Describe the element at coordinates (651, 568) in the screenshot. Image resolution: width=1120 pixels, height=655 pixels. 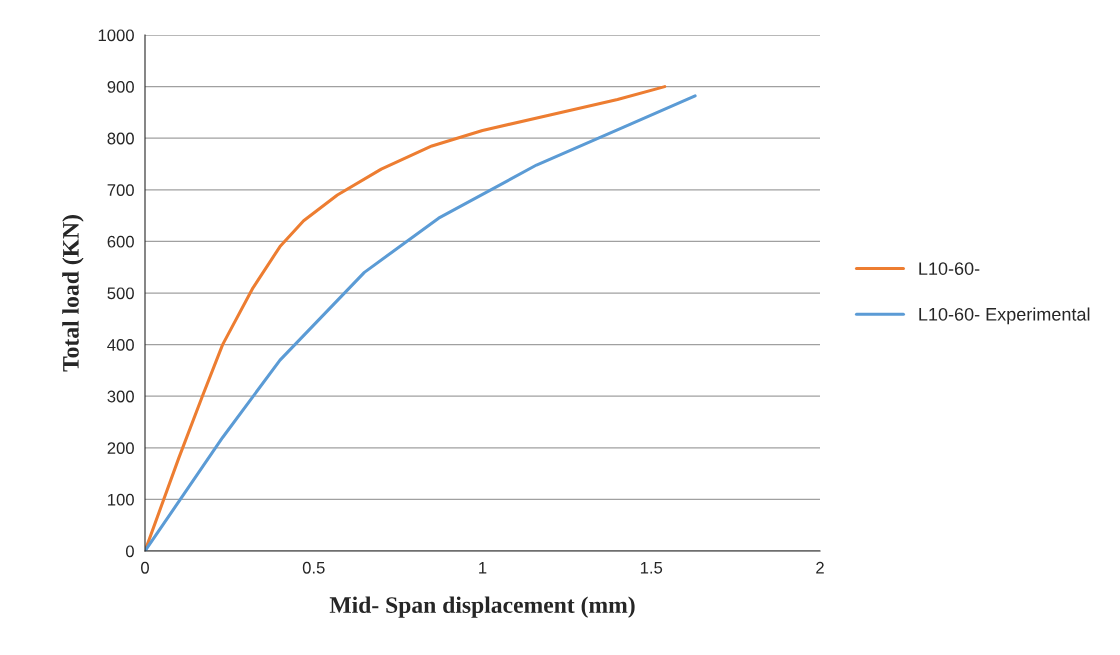
I see `x-tick-label: 1.5` at that location.